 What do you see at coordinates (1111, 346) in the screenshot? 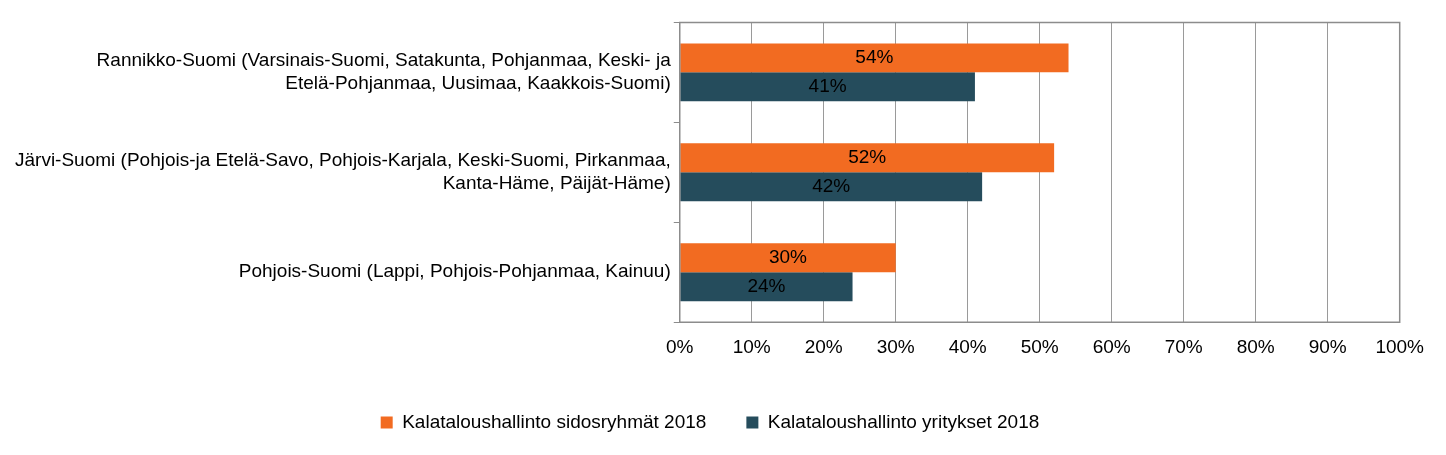
I see `x-tick-label: 60%` at bounding box center [1111, 346].